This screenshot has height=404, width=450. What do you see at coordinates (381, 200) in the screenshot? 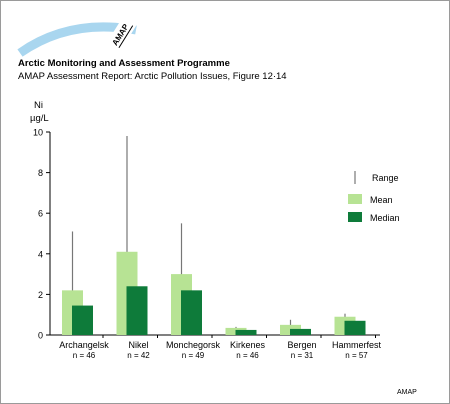
I see `legend-mean-label: Mean` at bounding box center [381, 200].